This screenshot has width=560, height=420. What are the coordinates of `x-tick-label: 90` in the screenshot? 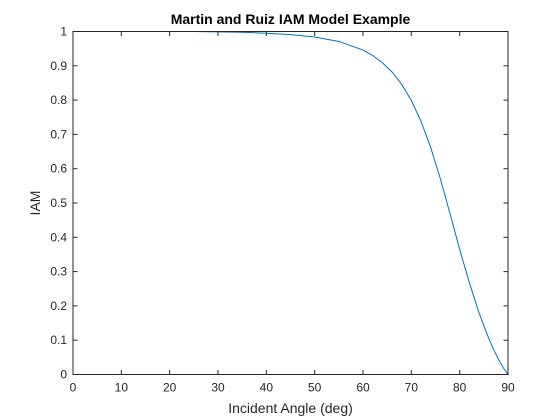 It's located at (508, 388).